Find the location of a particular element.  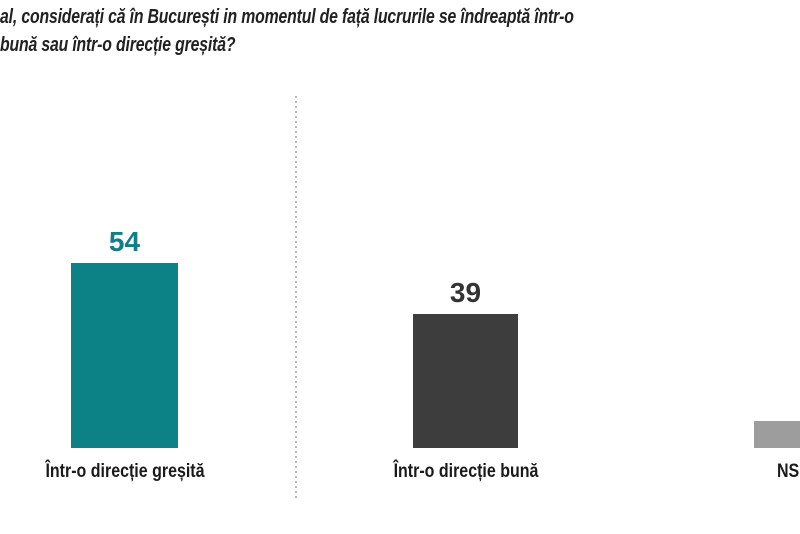

bar-value-label: 39 is located at coordinates (465, 292).